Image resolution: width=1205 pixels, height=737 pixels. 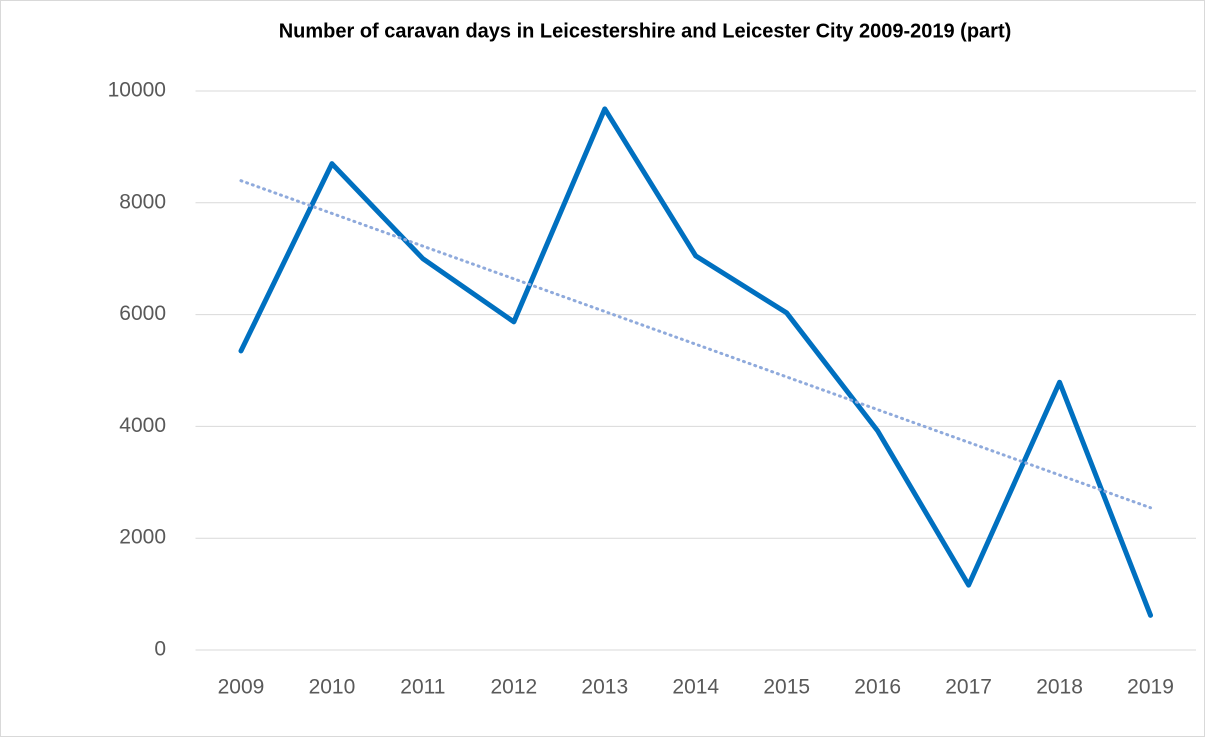 What do you see at coordinates (1150, 687) in the screenshot?
I see `x-tick-label: 2019` at bounding box center [1150, 687].